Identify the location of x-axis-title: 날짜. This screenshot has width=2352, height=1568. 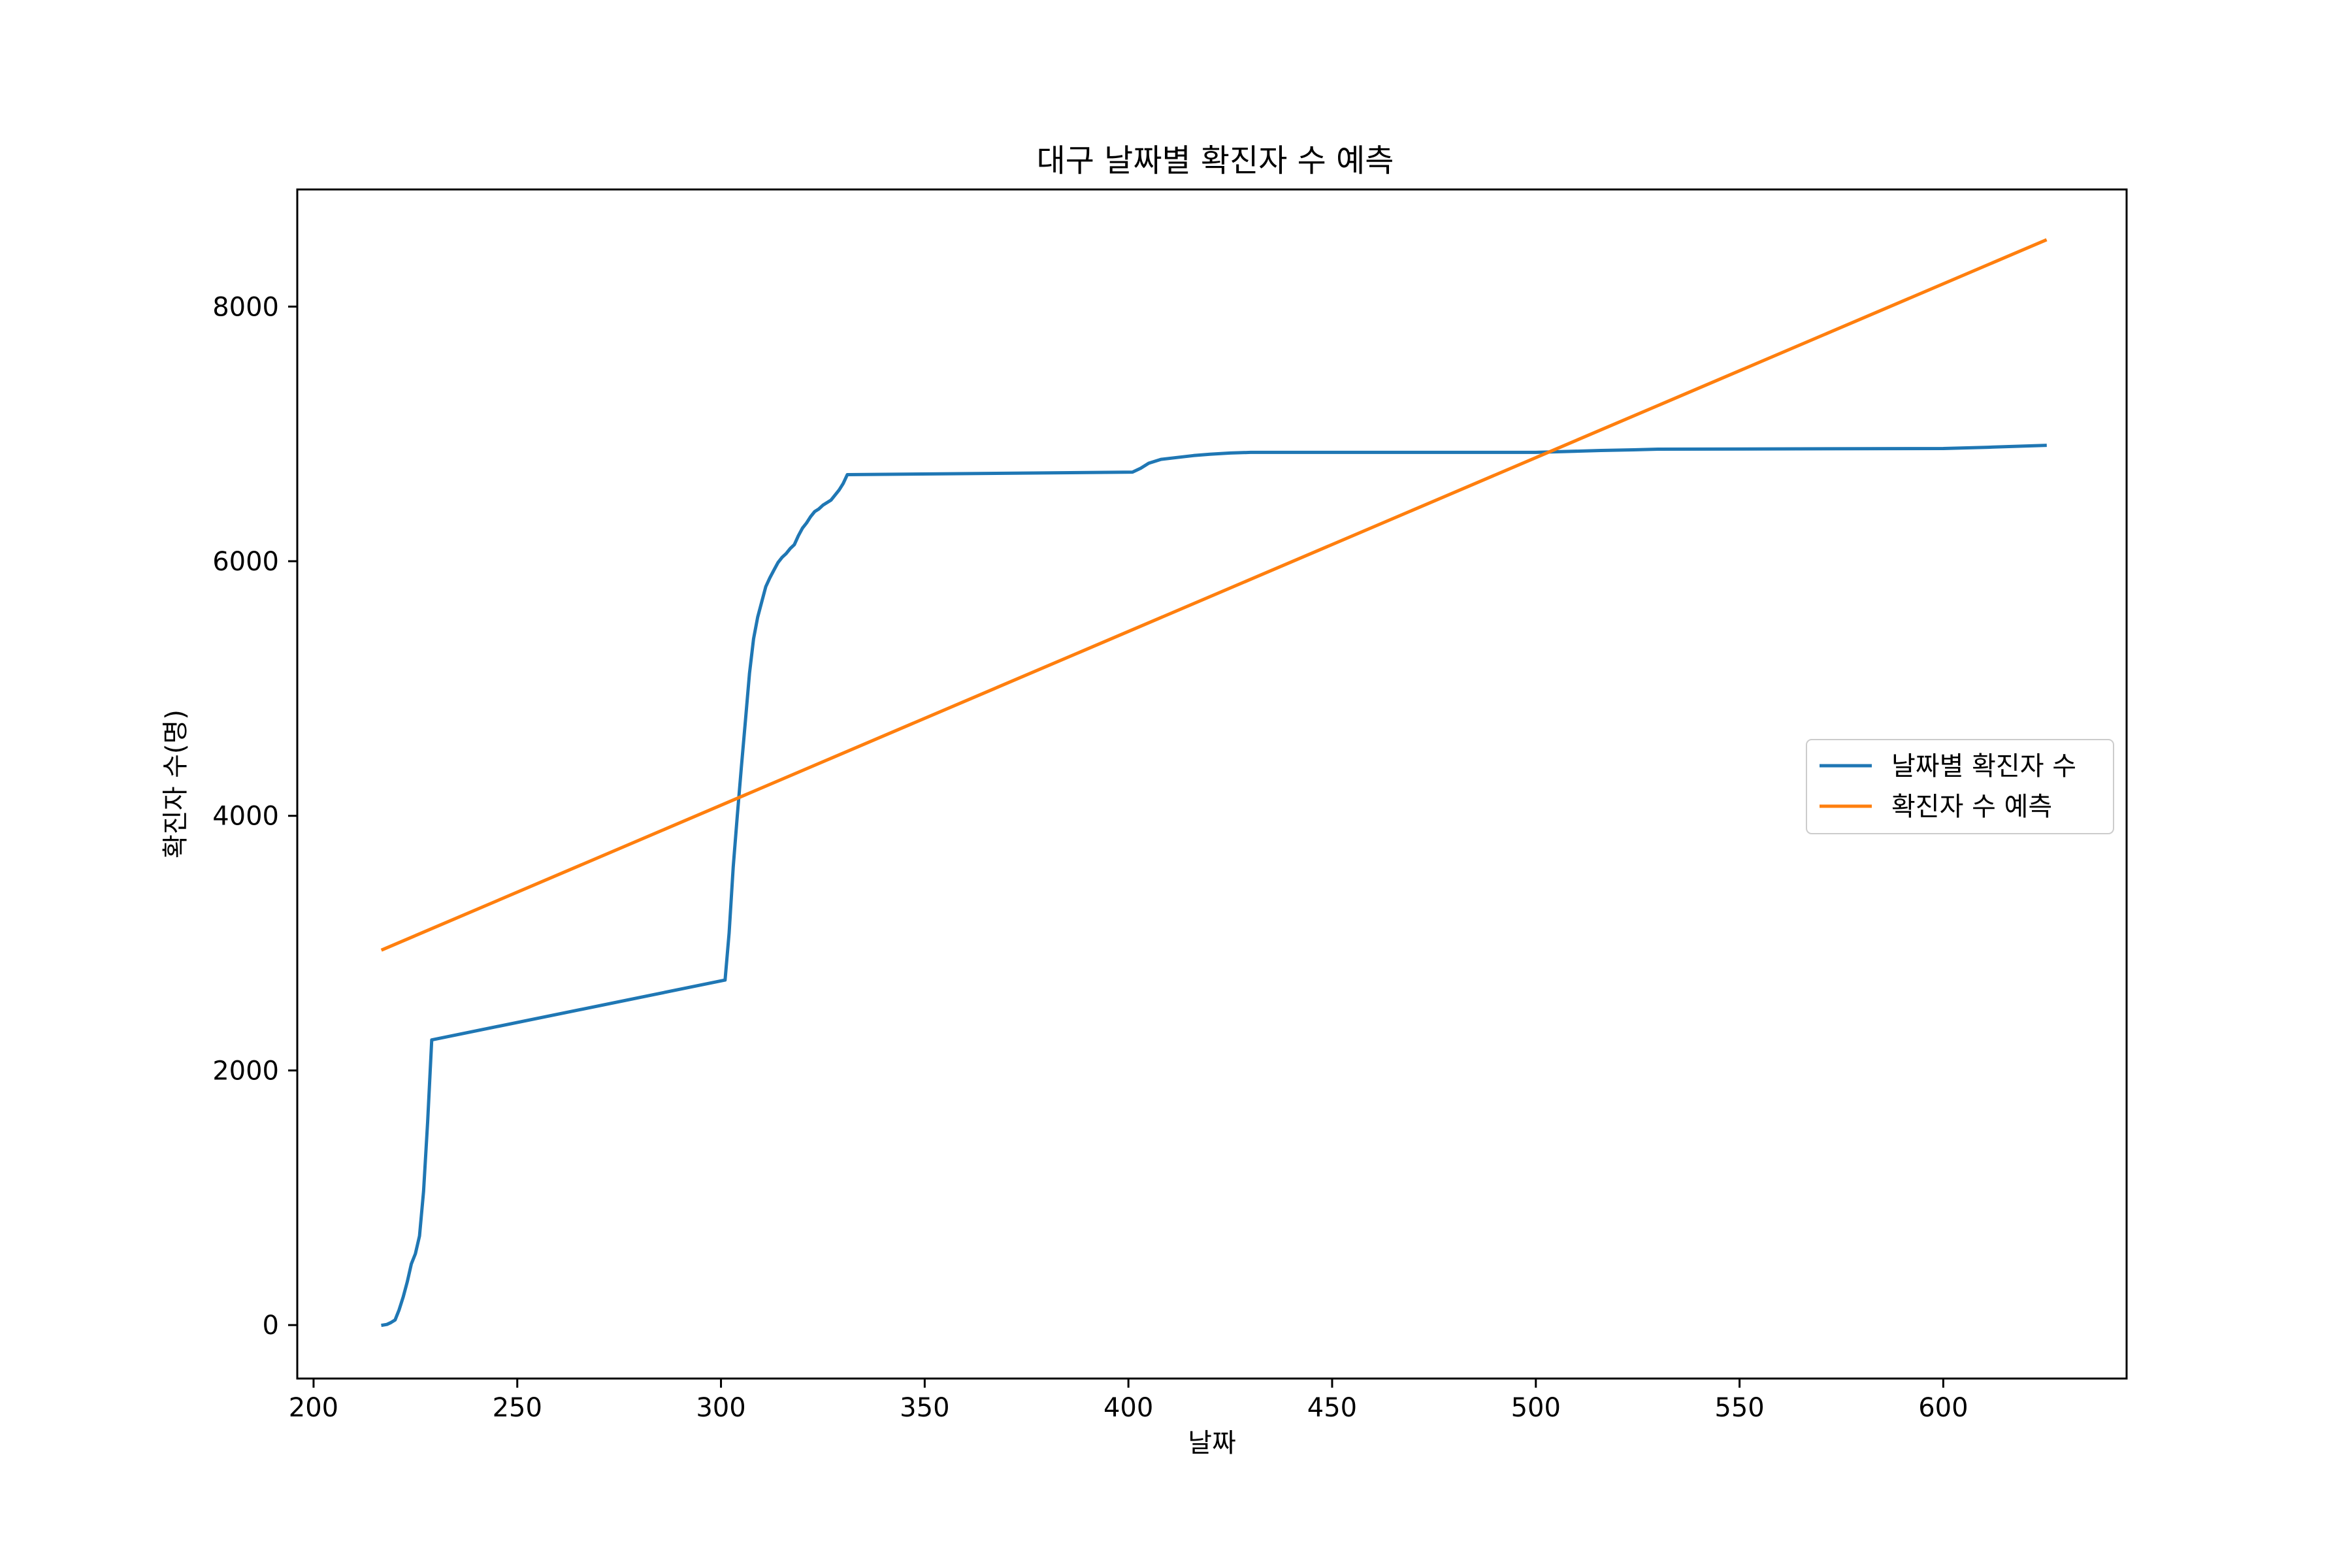
(1212, 1443).